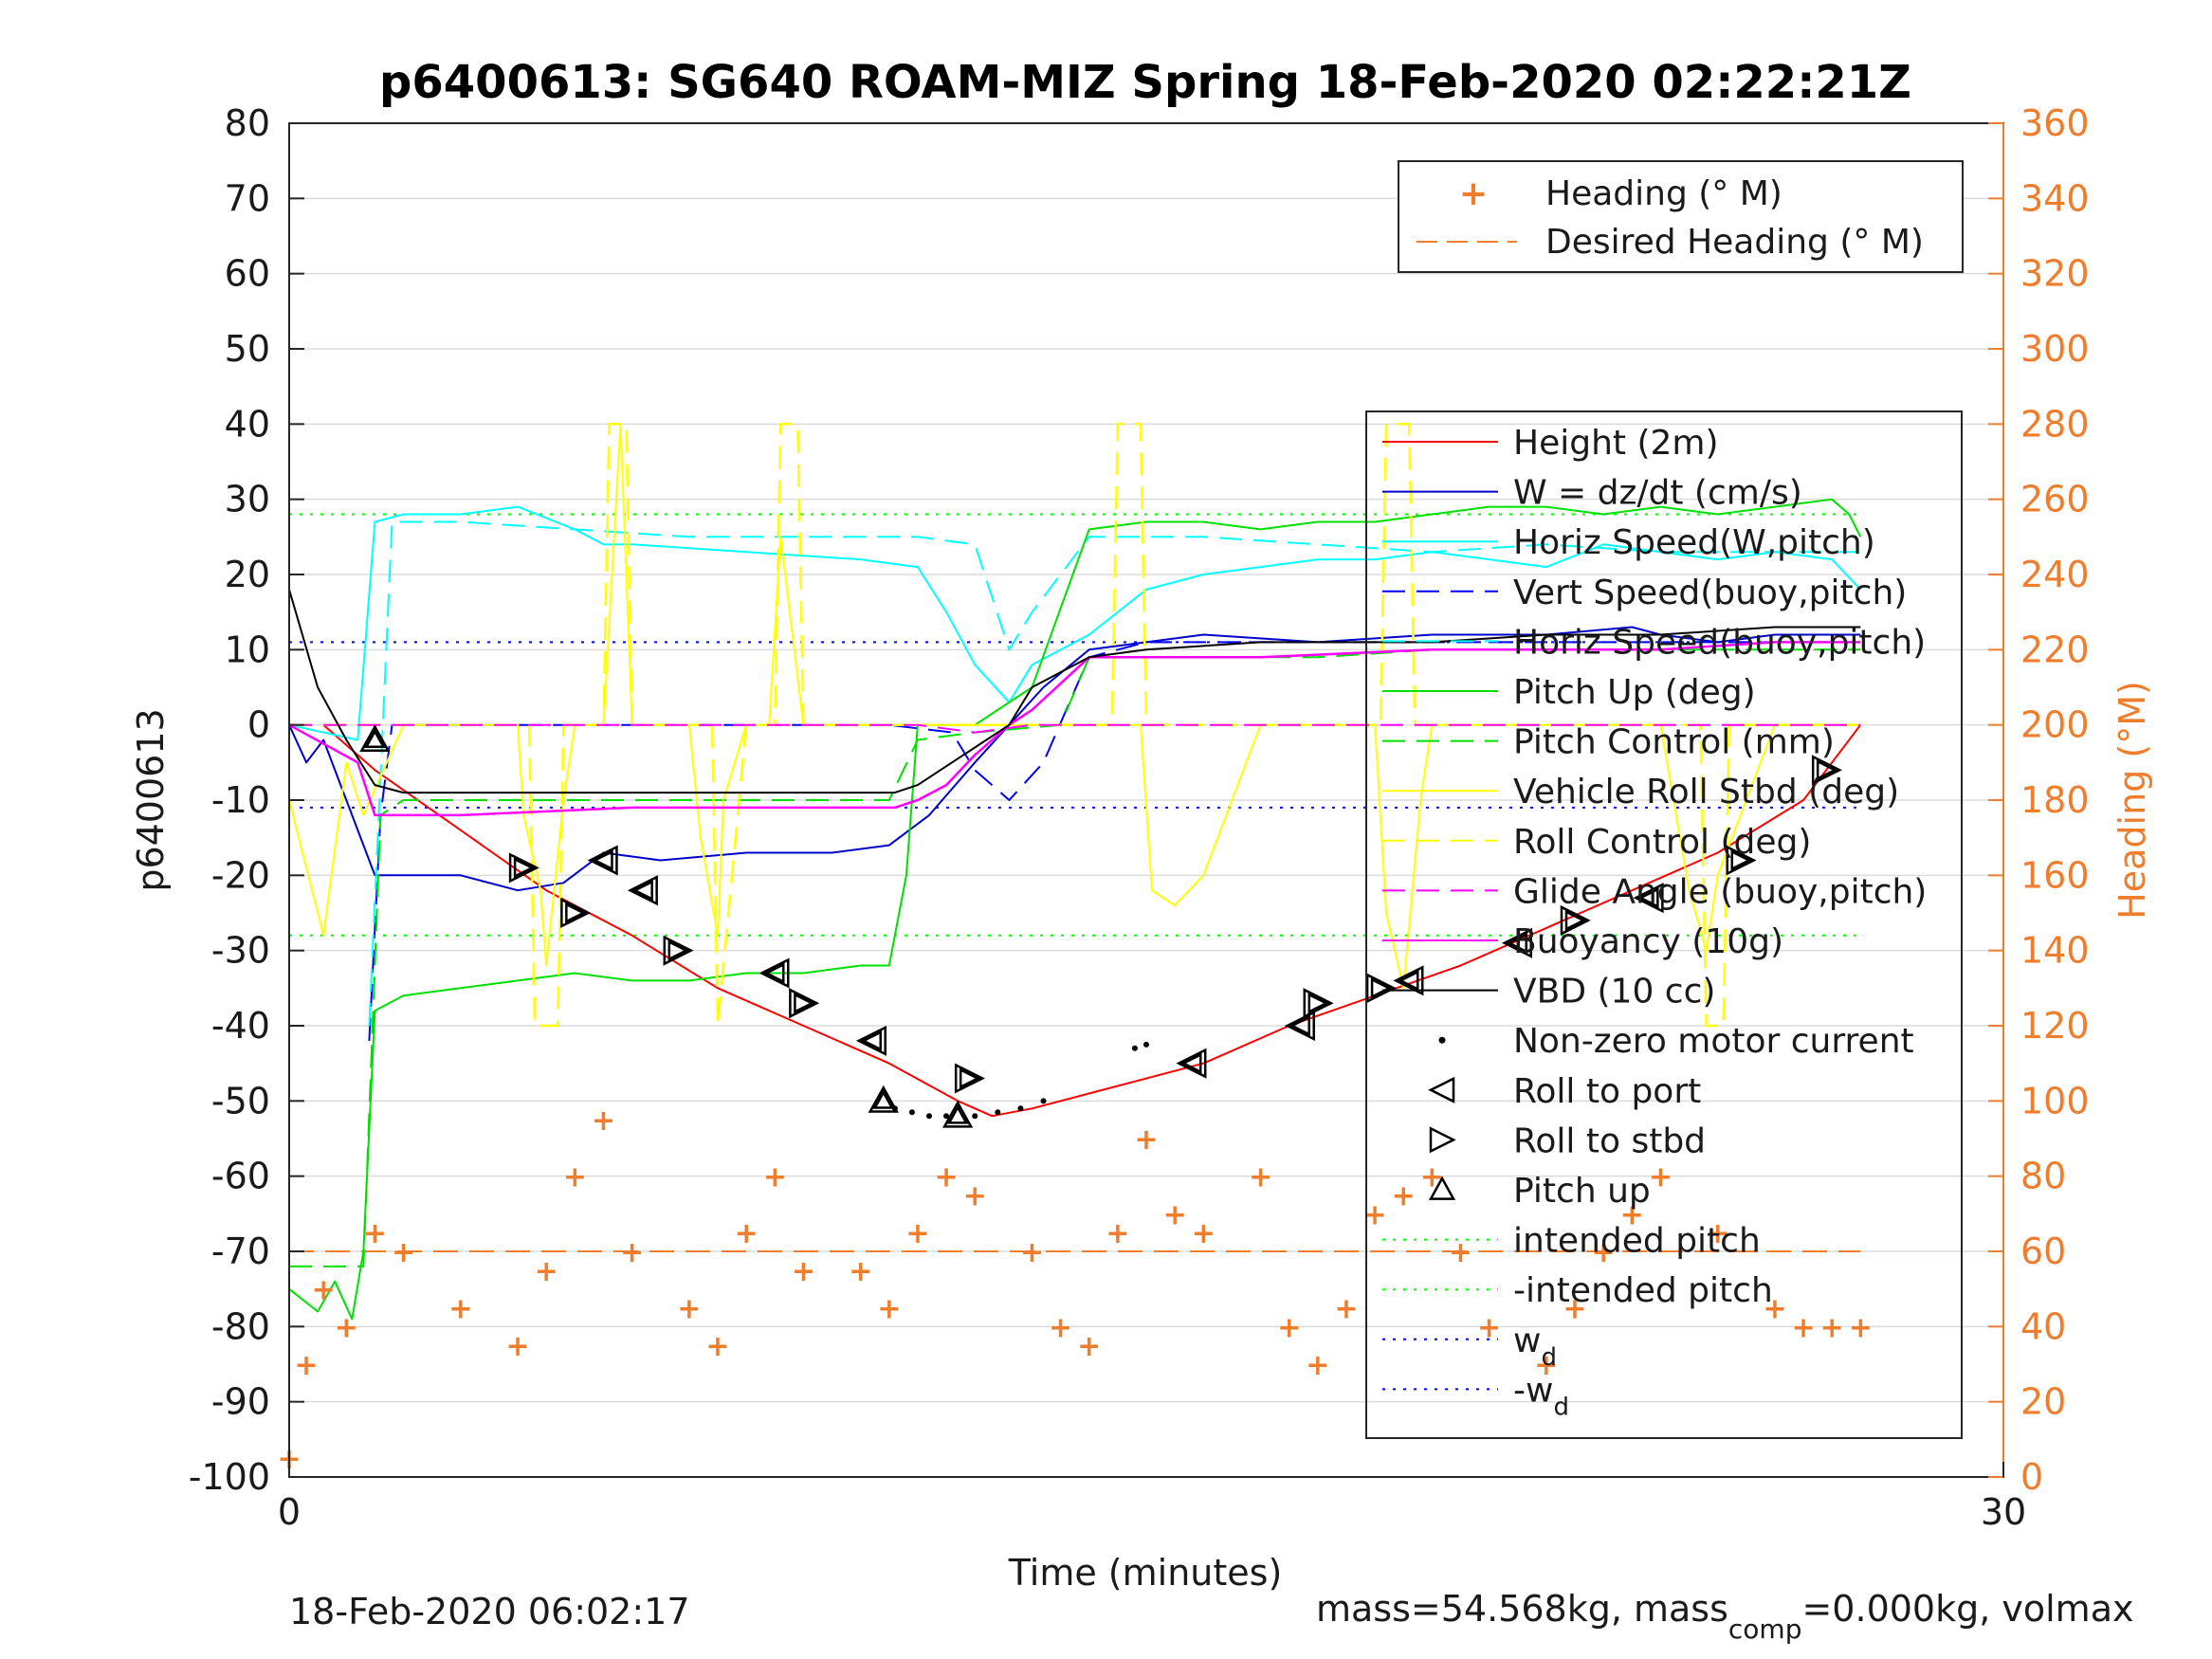 The image size is (2212, 1659). What do you see at coordinates (2055, 649) in the screenshot?
I see `y2-tick-label: 220` at bounding box center [2055, 649].